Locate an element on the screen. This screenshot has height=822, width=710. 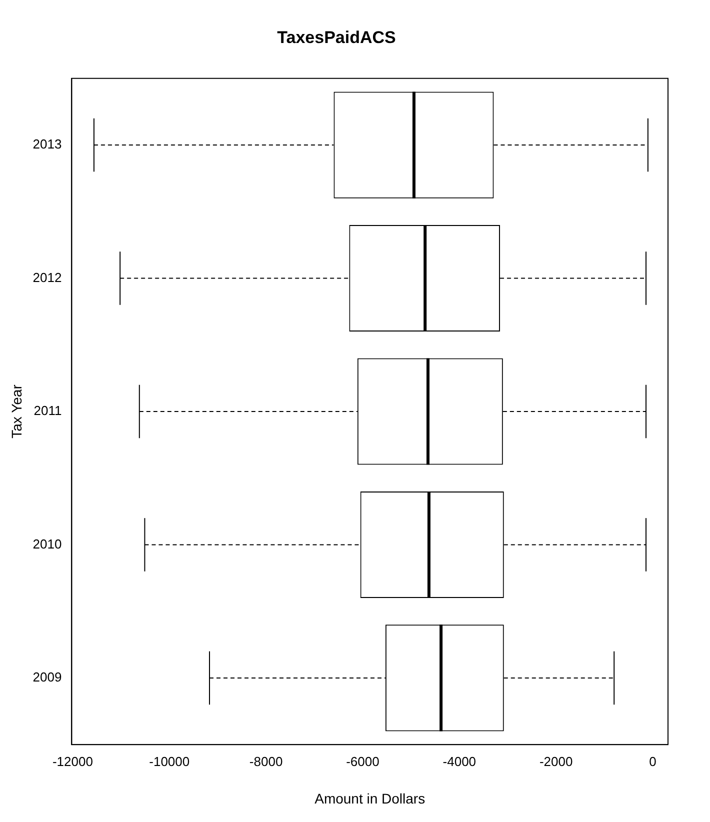
y-tick-label: 2013 is located at coordinates (47, 144).